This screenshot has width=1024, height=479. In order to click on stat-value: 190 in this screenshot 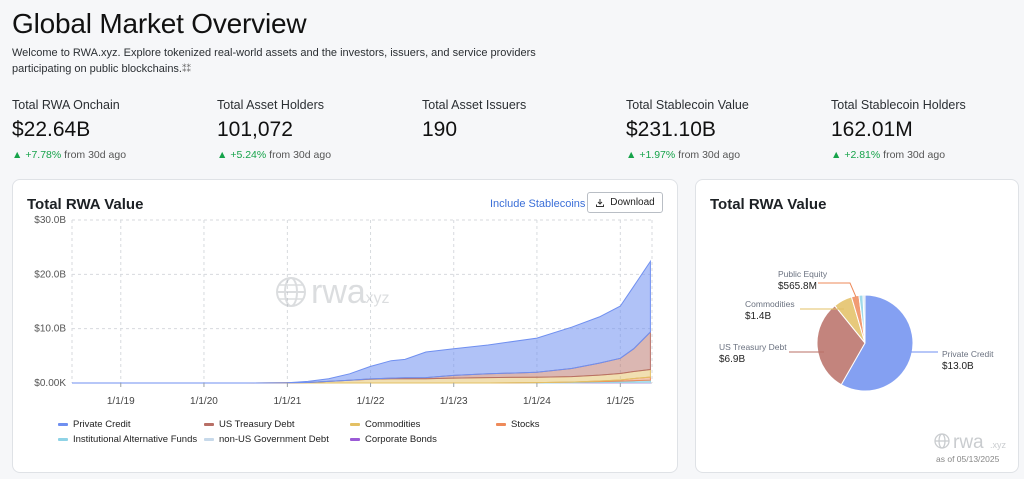, I will do `click(440, 129)`.